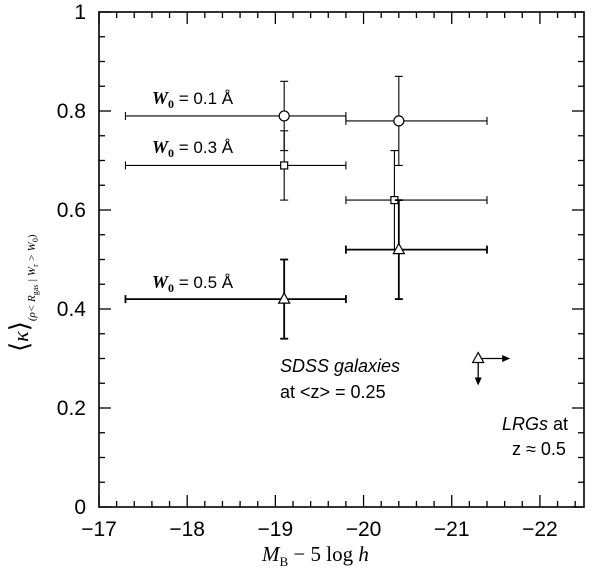  Describe the element at coordinates (452, 529) in the screenshot. I see `x-tick-label: −21` at that location.